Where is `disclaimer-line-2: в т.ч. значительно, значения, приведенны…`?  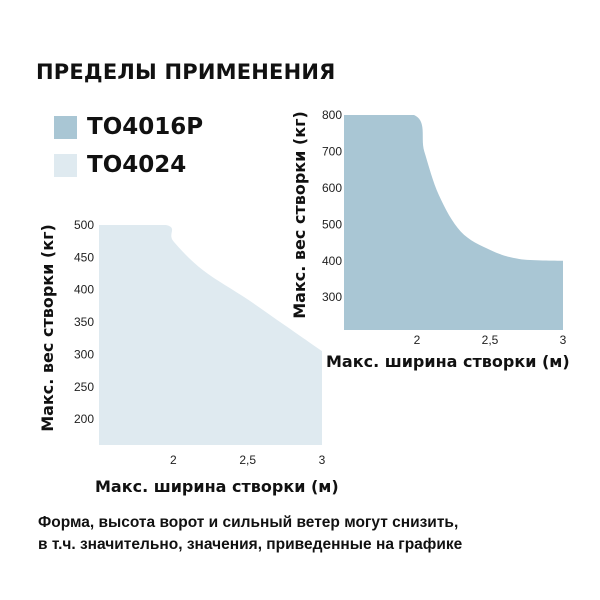 disclaimer-line-2: в т.ч. значительно, значения, приведенны… is located at coordinates (250, 544).